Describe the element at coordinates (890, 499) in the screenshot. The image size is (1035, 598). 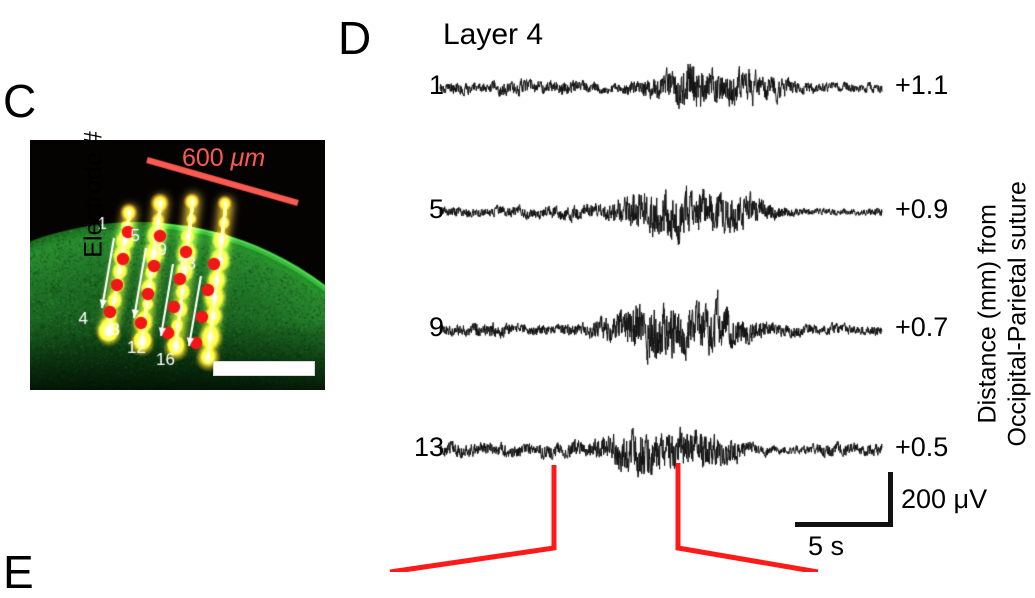
I see `voltage-scale-bar` at that location.